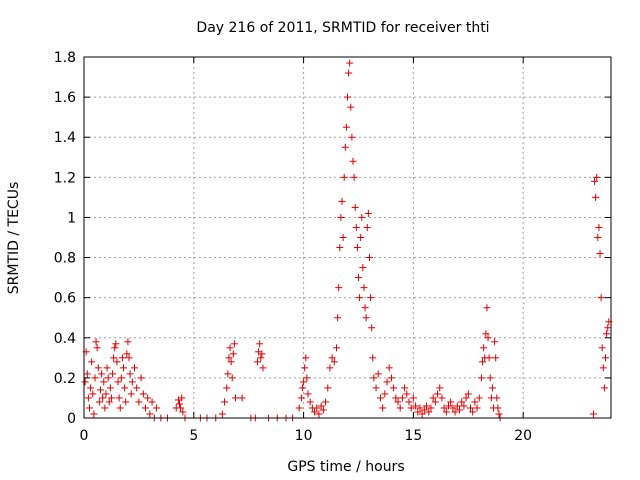 This screenshot has height=480, width=640. Describe the element at coordinates (65, 339) in the screenshot. I see `y-tick-label: 0.4` at that location.